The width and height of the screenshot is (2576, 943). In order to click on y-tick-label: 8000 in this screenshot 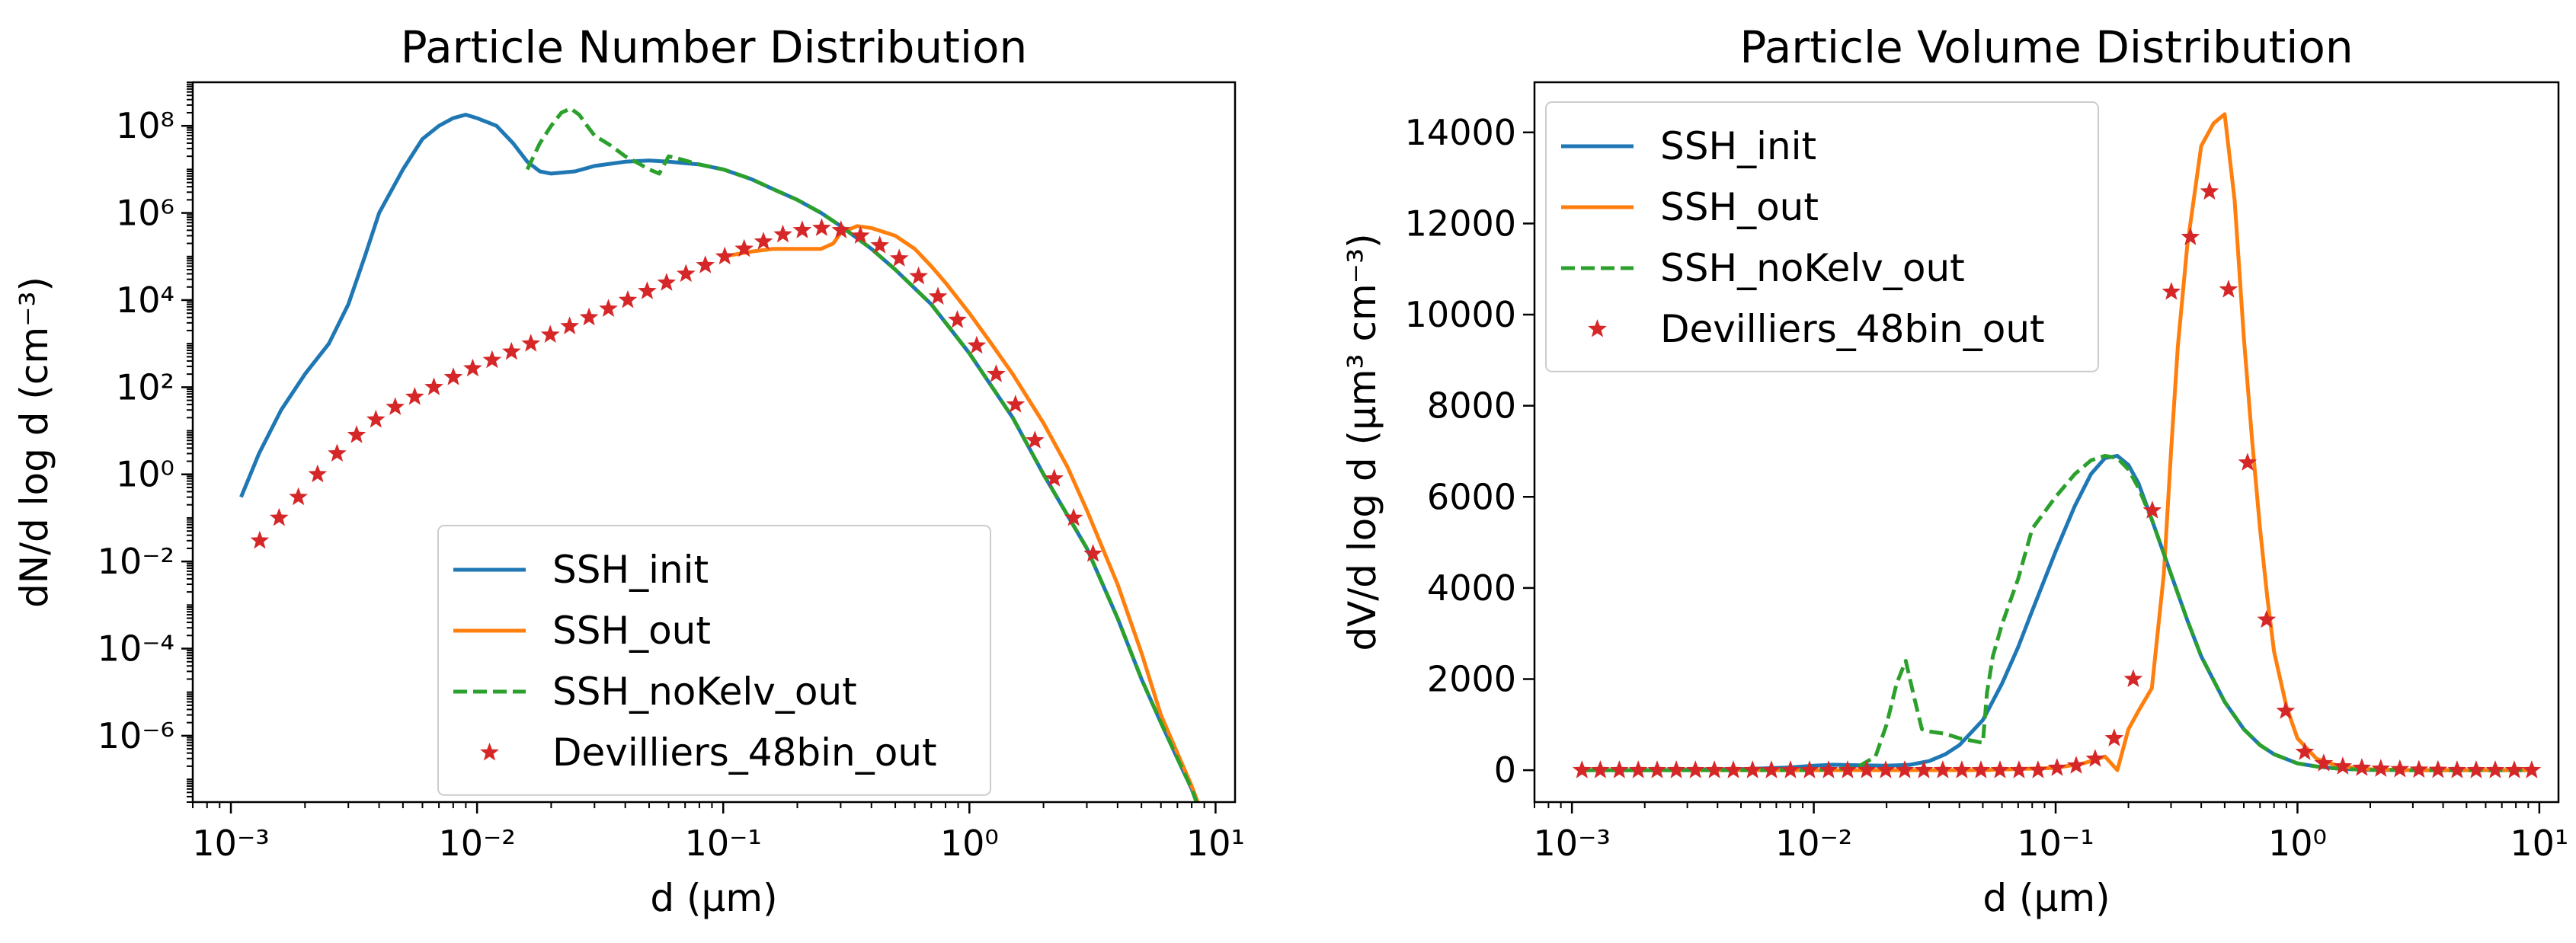, I will do `click(1471, 406)`.